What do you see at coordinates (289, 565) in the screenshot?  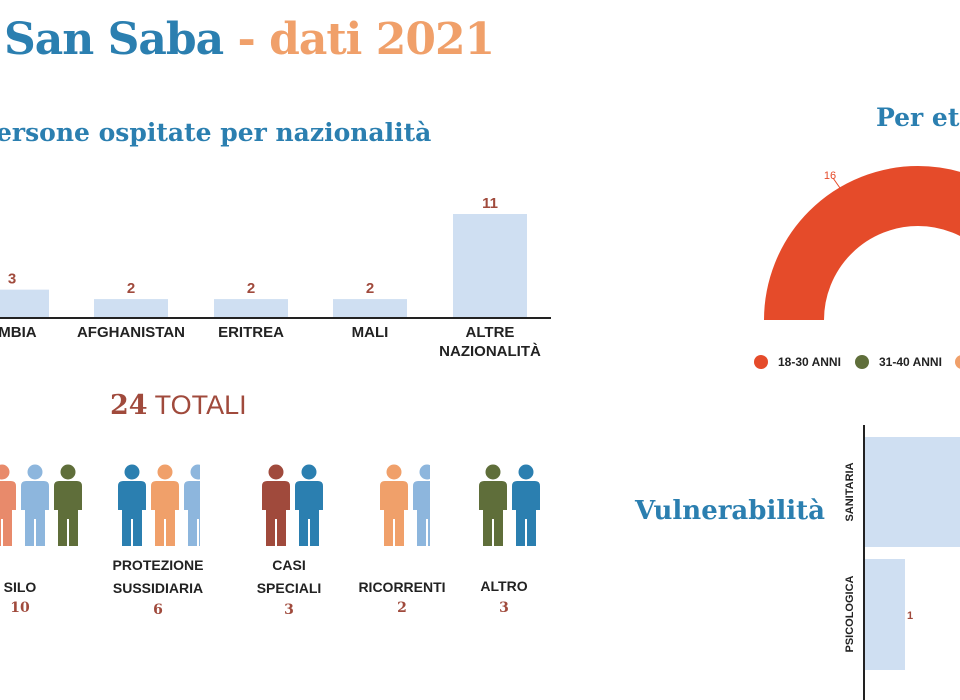 I see `group-label-line1: CASI` at bounding box center [289, 565].